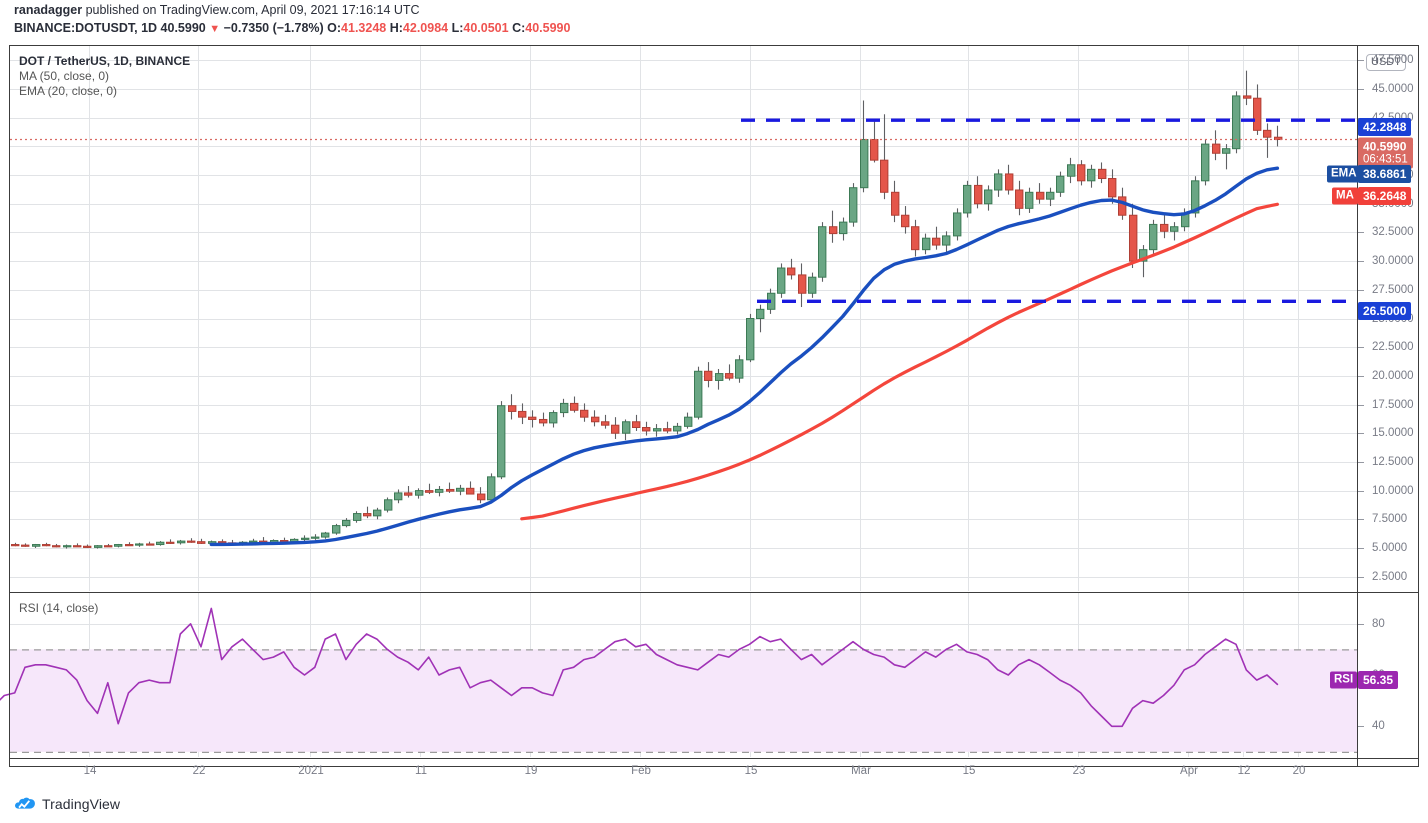  What do you see at coordinates (273, 28) in the screenshot?
I see `price-change: −0.7350 (−1.78%)` at bounding box center [273, 28].